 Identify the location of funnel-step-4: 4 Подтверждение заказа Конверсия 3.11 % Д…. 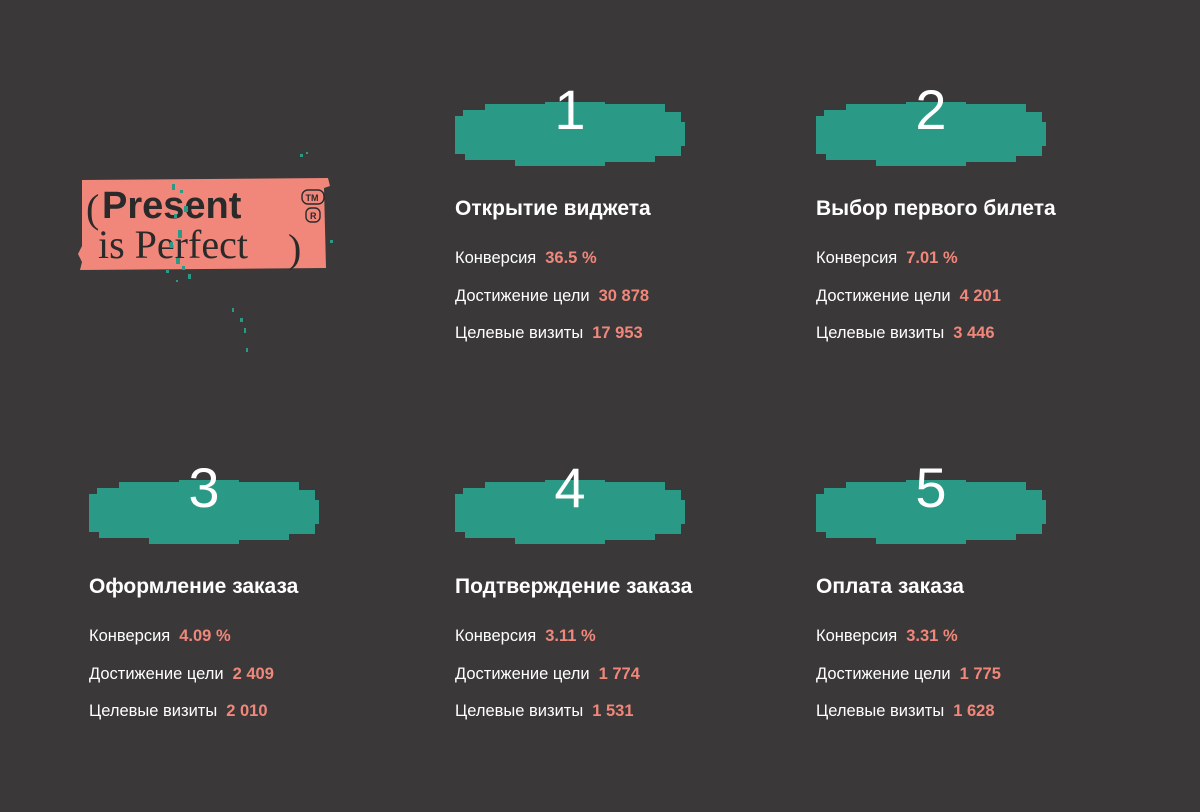
(625, 605).